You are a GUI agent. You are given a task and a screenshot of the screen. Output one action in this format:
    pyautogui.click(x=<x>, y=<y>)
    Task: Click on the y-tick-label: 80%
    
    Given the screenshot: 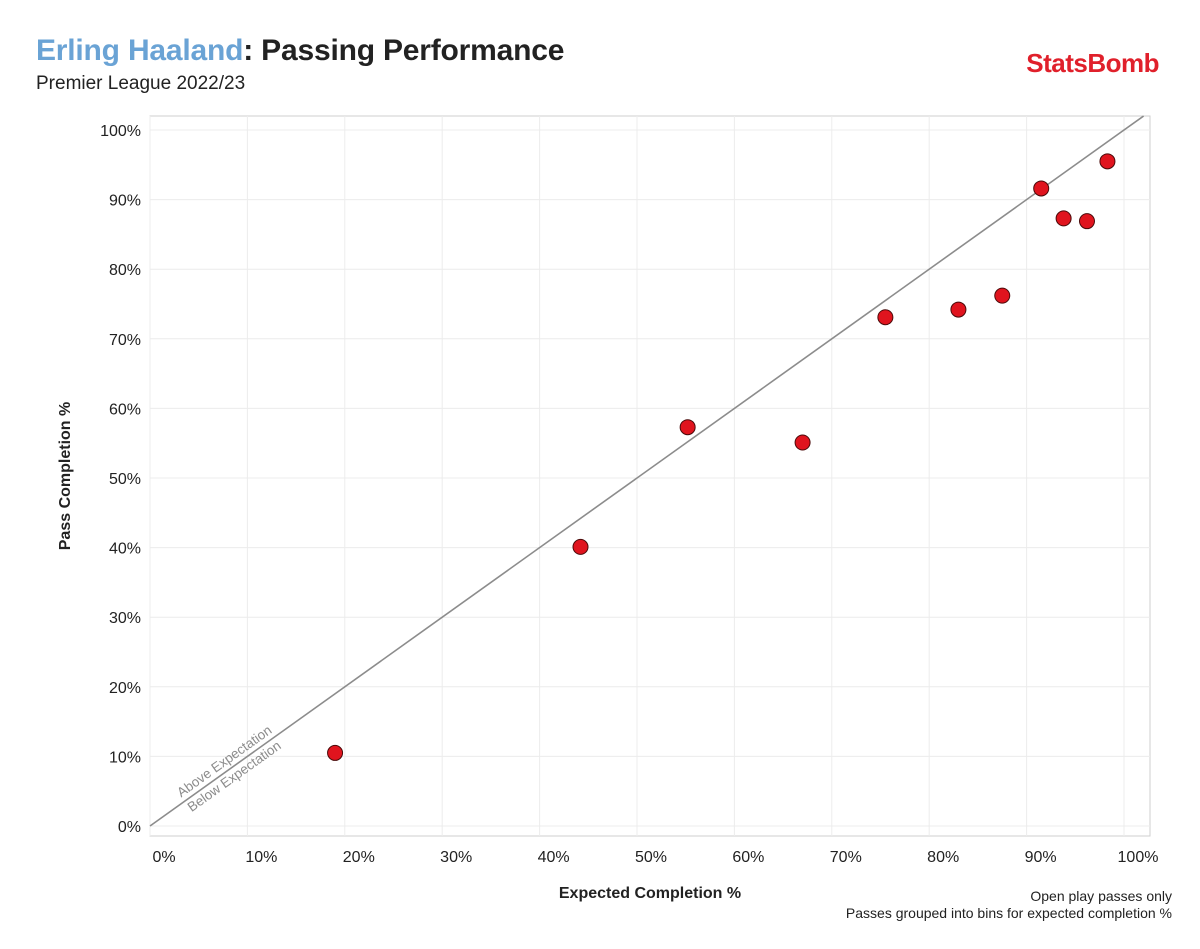 What is the action you would take?
    pyautogui.click(x=125, y=270)
    